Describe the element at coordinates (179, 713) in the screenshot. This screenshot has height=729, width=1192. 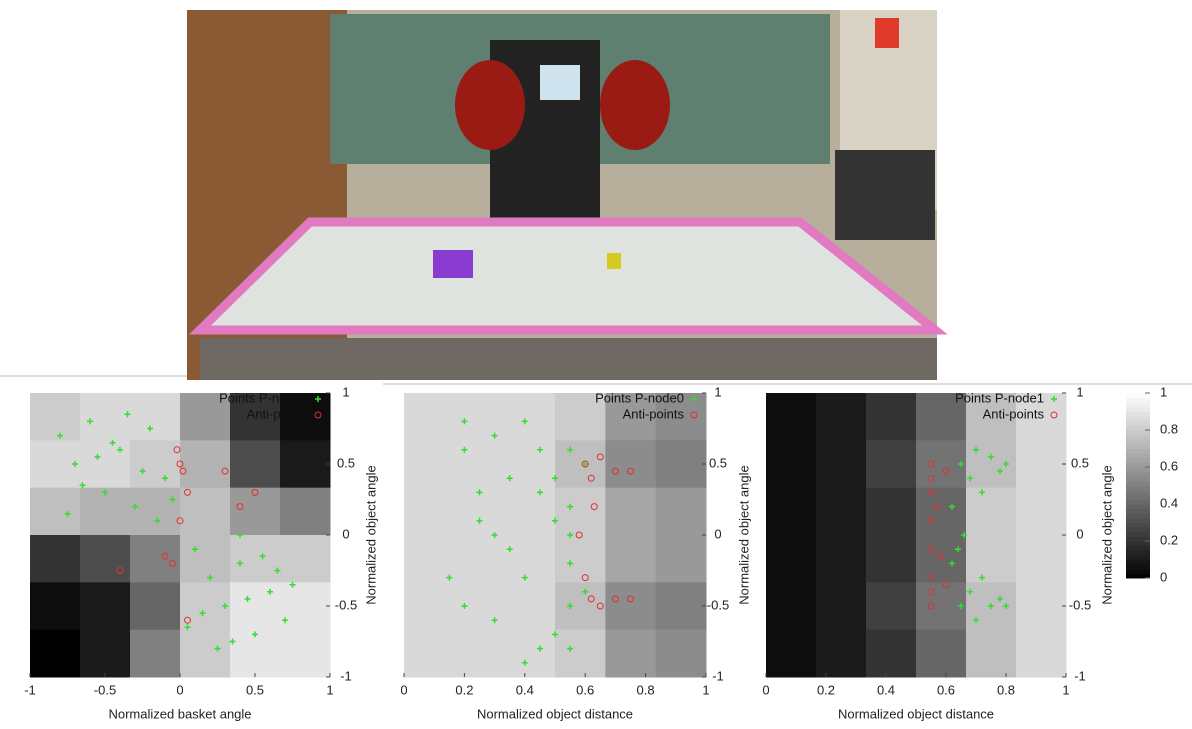
I see `x-axis-label: Normalized basket angle` at that location.